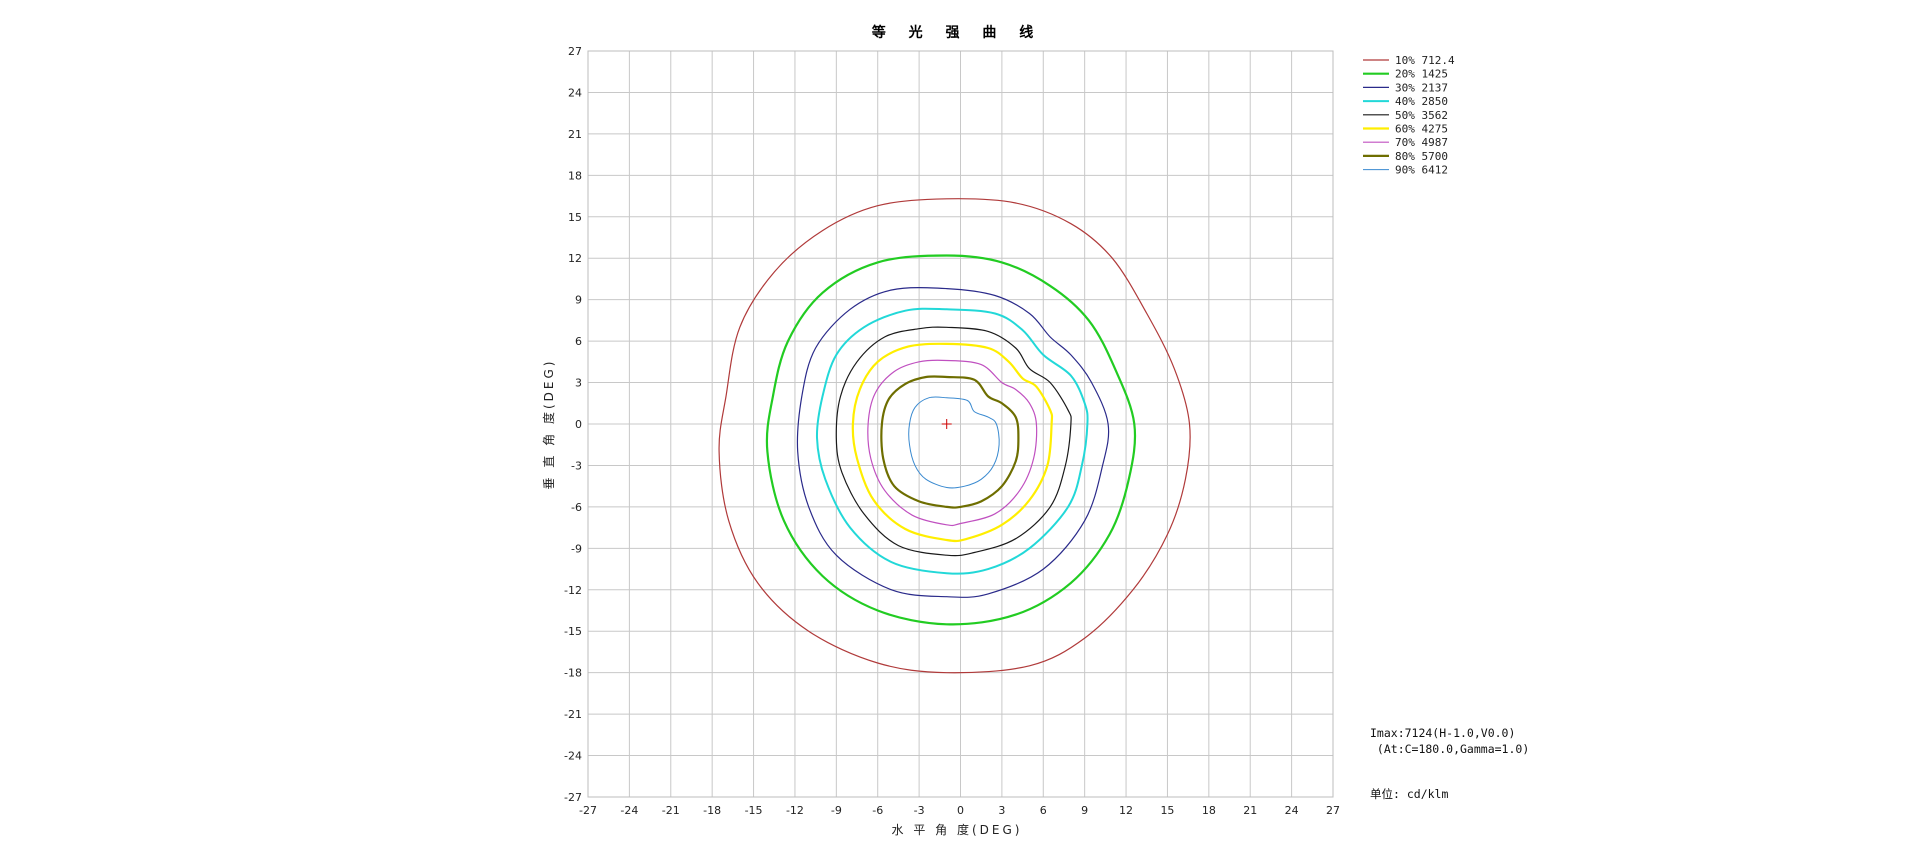  Describe the element at coordinates (573, 631) in the screenshot. I see `y-tick-label: -15` at that location.